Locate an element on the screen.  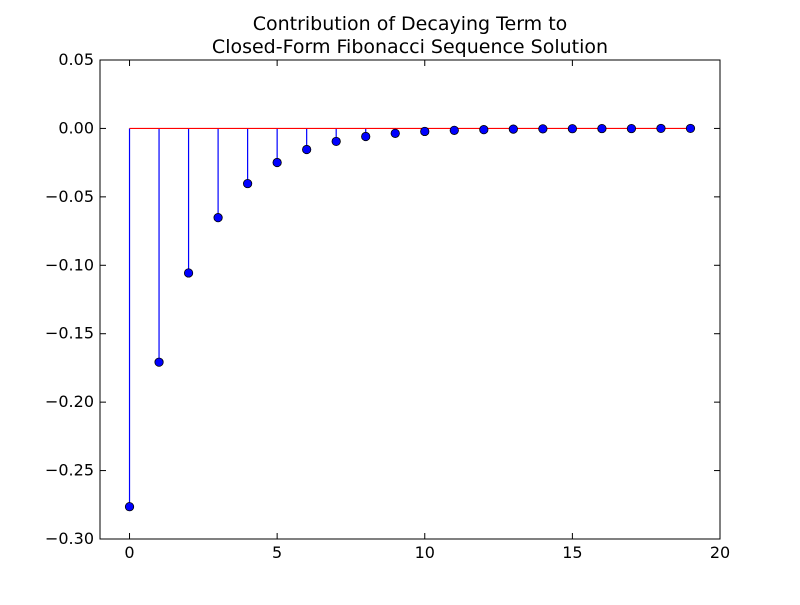
y-tick-label: −0.15 is located at coordinates (69, 333).